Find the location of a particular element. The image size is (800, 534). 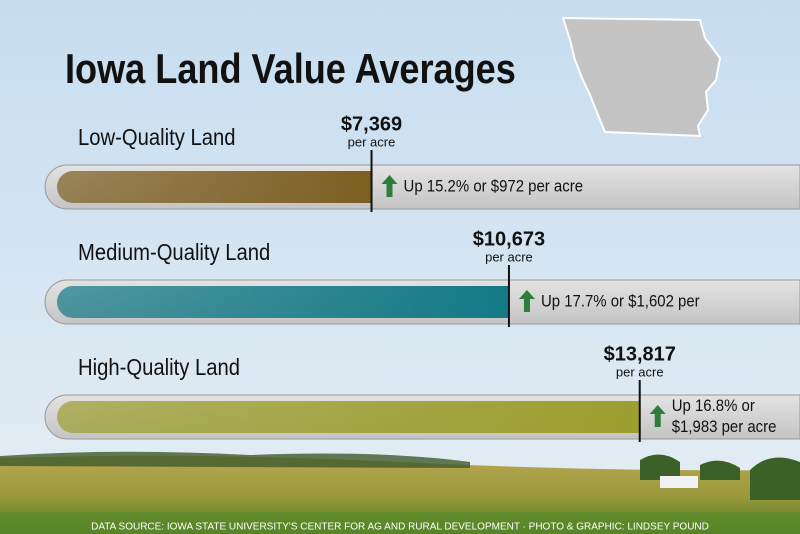

annotation: Up 16.8% or is located at coordinates (714, 406).